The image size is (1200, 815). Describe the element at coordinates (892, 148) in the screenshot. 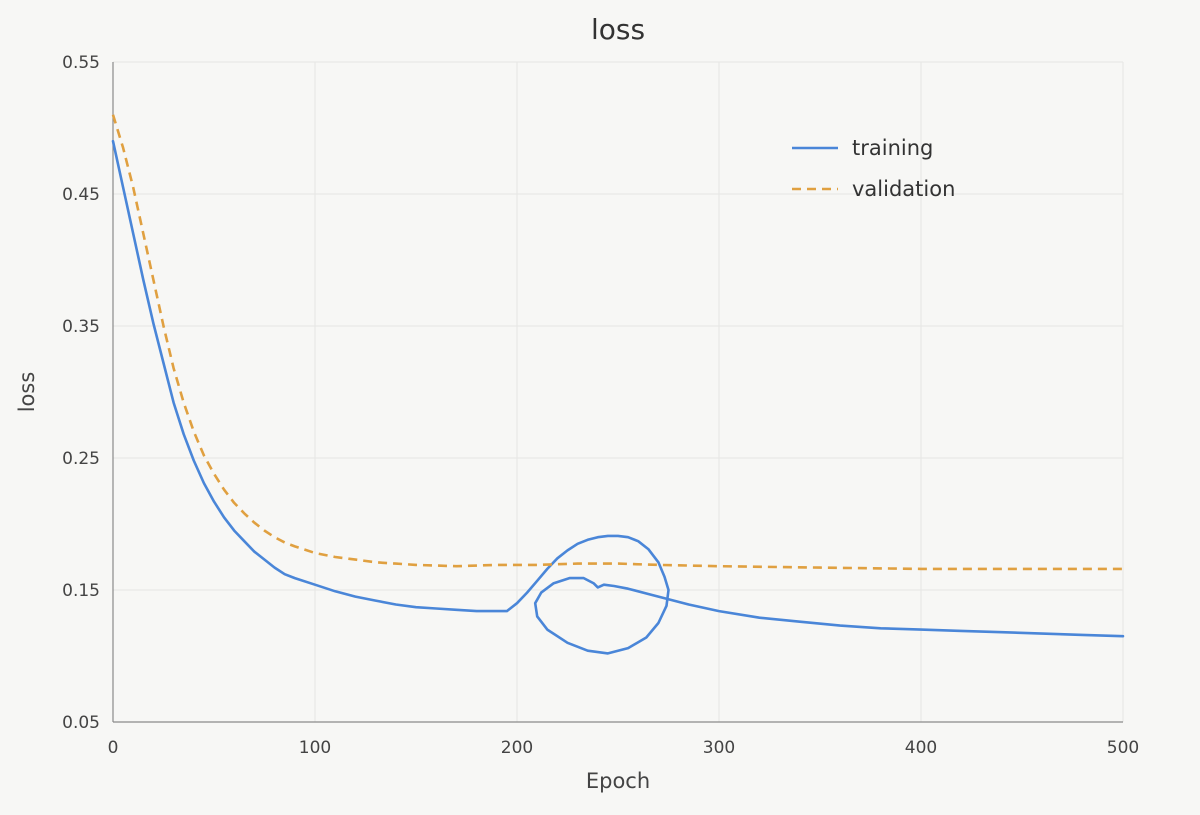

I see `legend-label-training: training` at that location.